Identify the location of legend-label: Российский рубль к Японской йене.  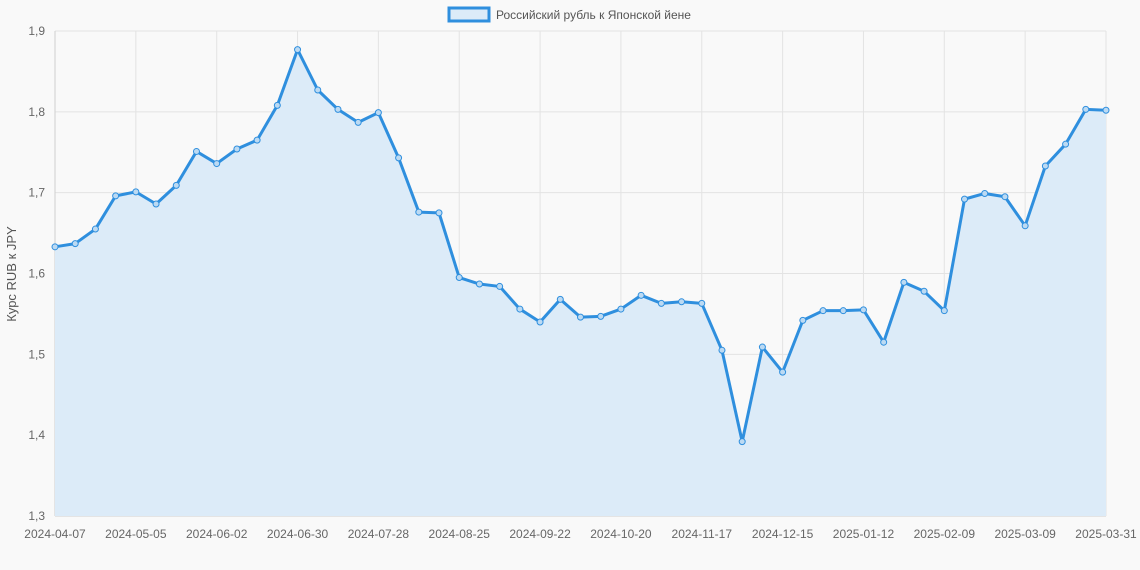
(593, 15).